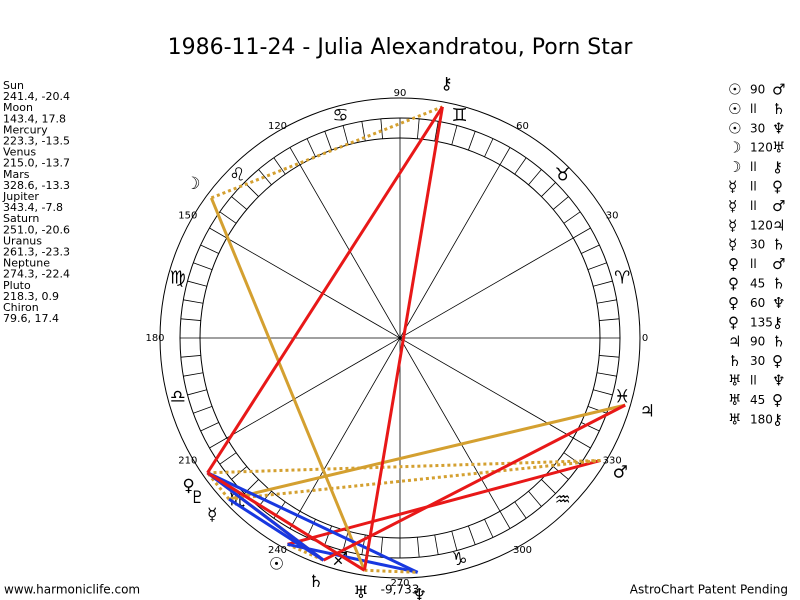 The height and width of the screenshot is (600, 800). Describe the element at coordinates (612, 216) in the screenshot. I see `degree-label: 30` at that location.